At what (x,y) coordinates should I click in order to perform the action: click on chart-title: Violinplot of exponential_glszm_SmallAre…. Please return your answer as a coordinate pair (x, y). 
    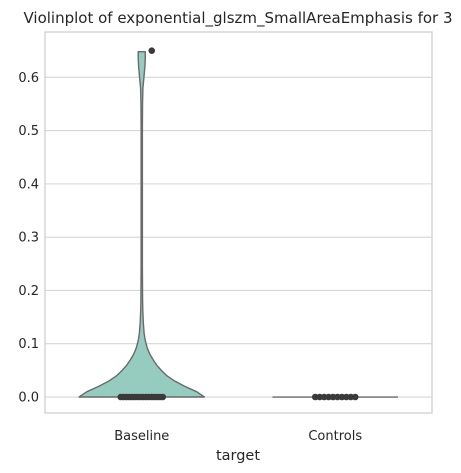
    Looking at the image, I should click on (237, 18).